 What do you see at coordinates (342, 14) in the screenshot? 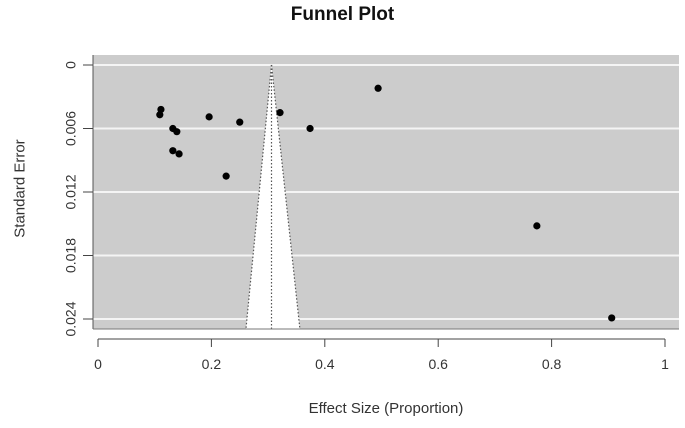
I see `chart-title: Funnel Plot` at bounding box center [342, 14].